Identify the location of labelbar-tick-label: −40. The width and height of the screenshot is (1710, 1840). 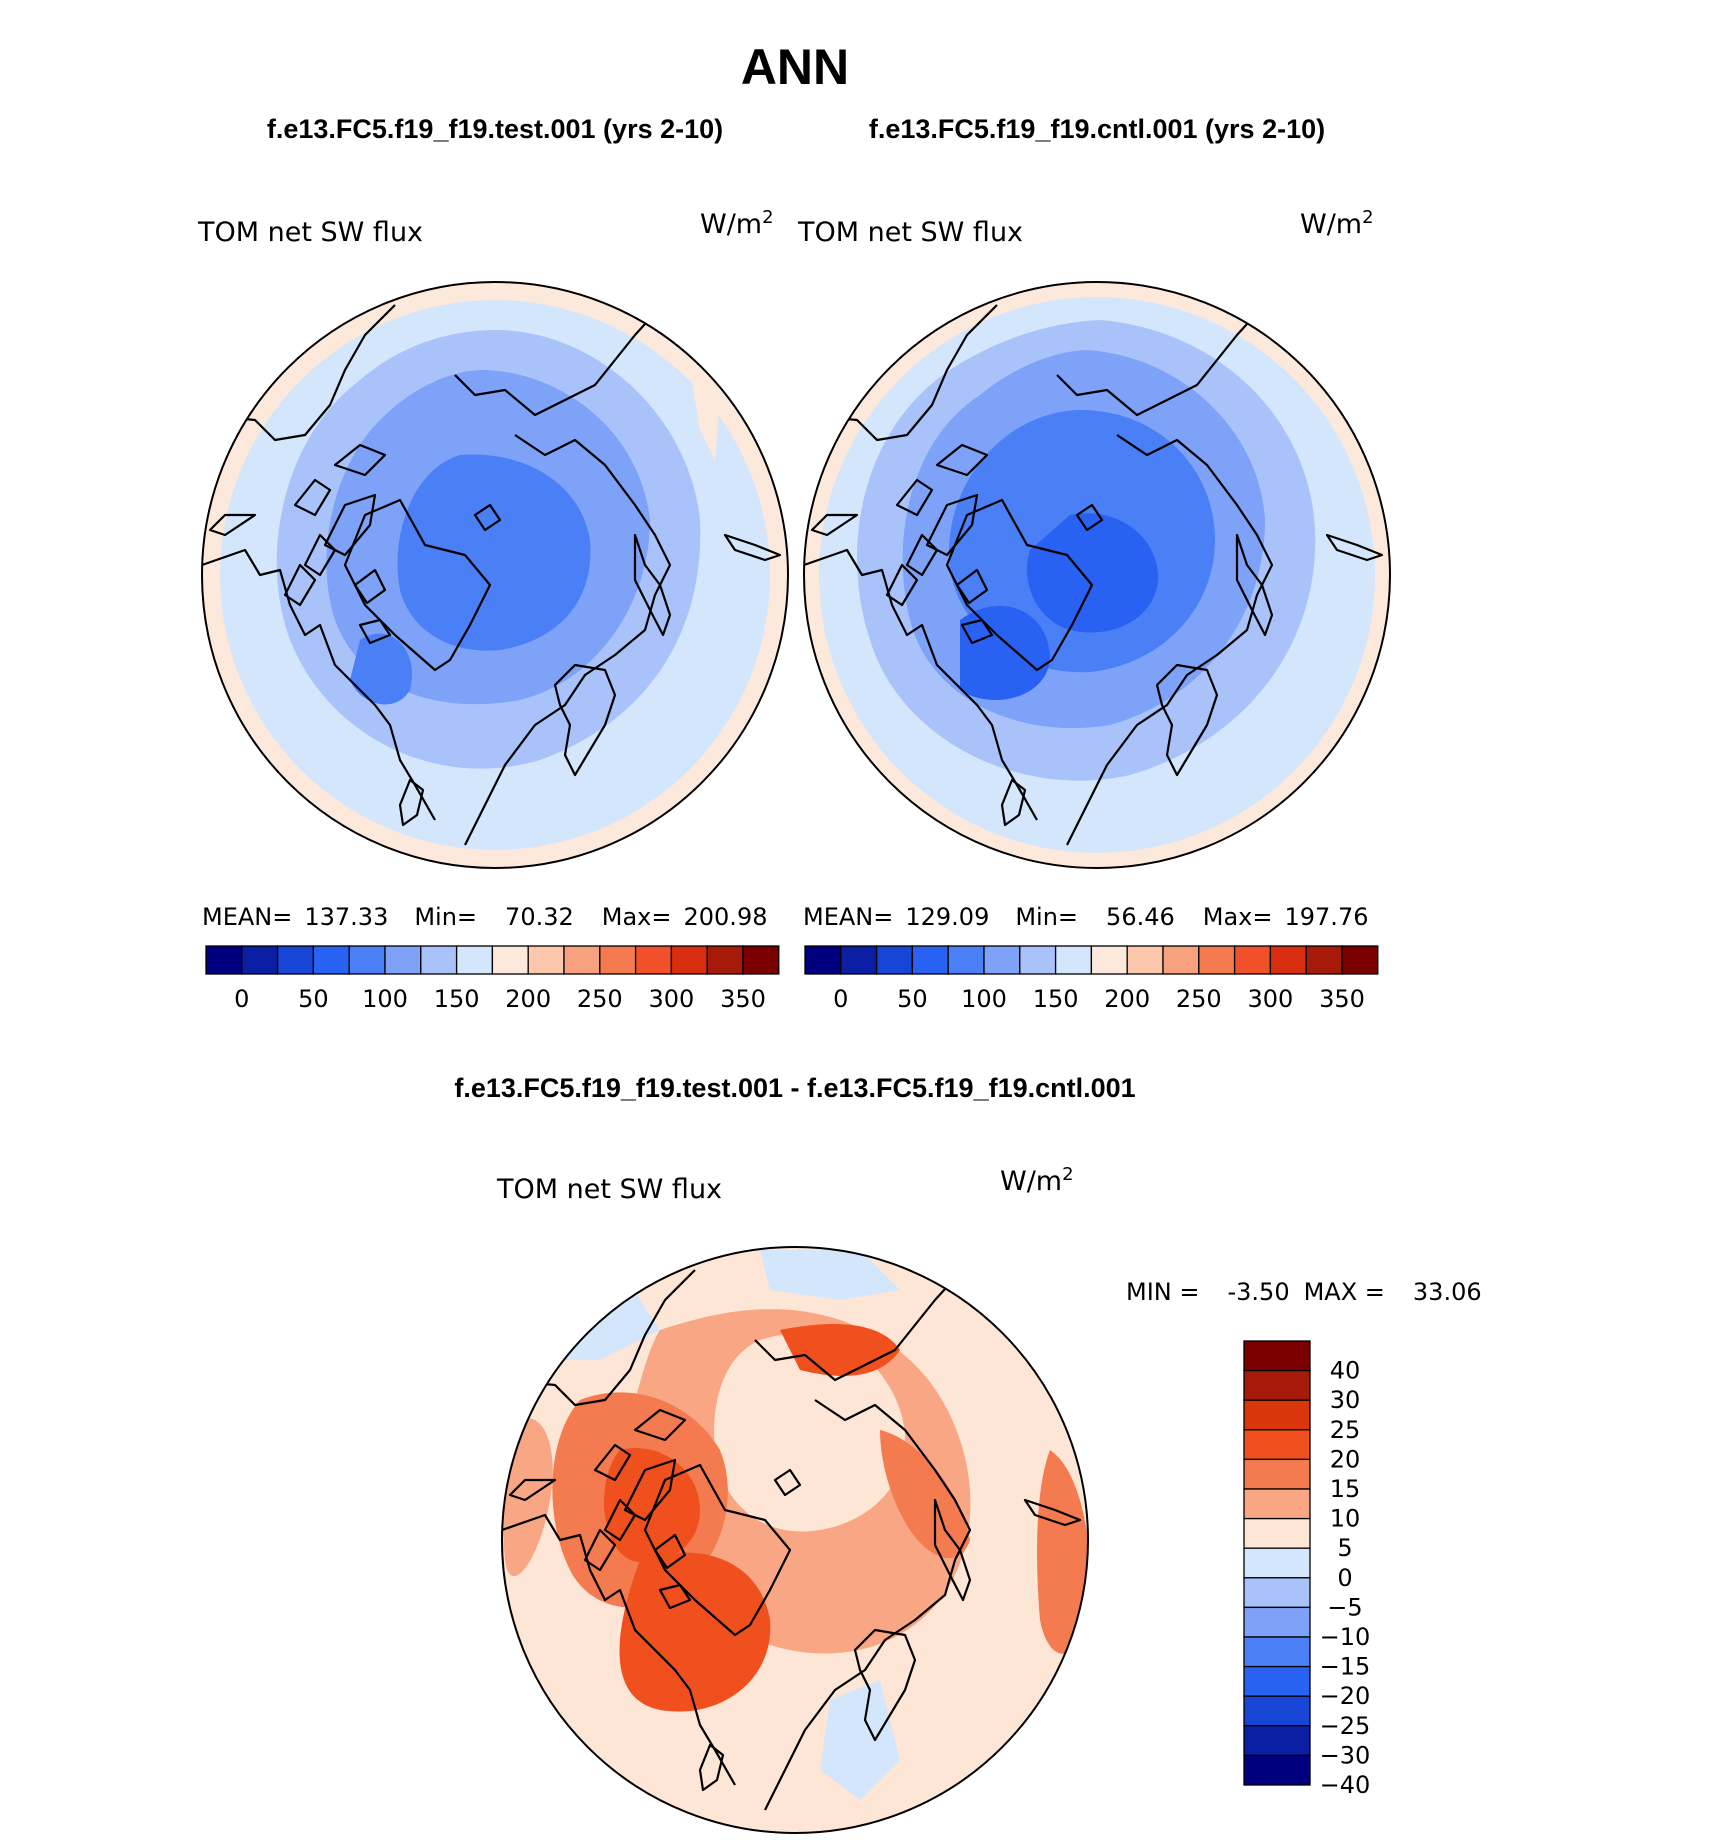
(1345, 1785).